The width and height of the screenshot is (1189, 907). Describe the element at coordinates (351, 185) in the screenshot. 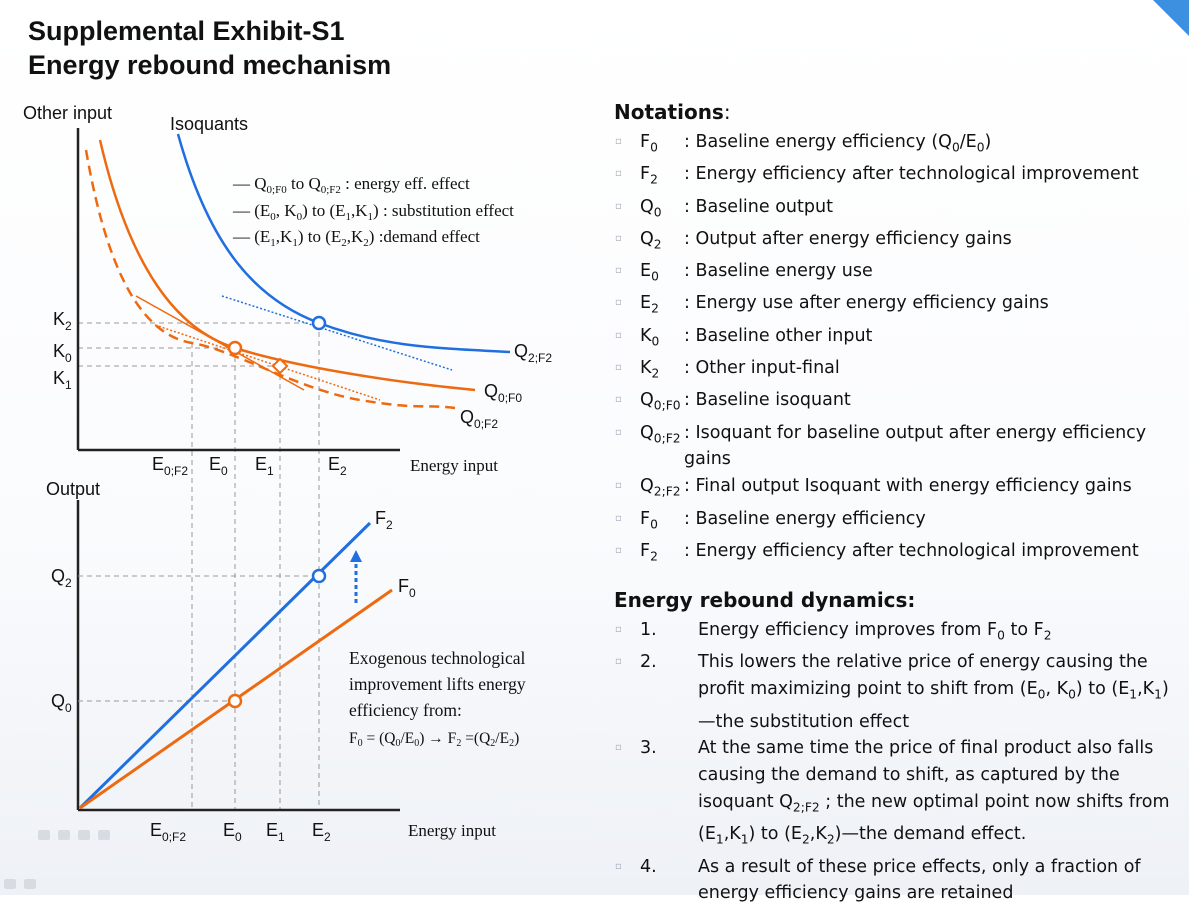

I see `legend-item-1: — Q0;F0 to Q0;F2 : energy eff. effect` at that location.